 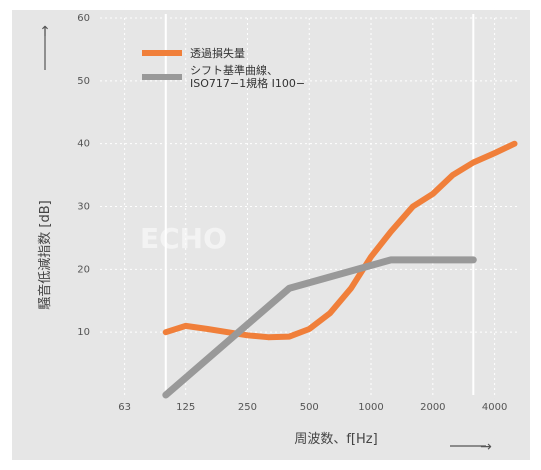 What do you see at coordinates (83, 18) in the screenshot?
I see `y-tick-label: 60` at bounding box center [83, 18].